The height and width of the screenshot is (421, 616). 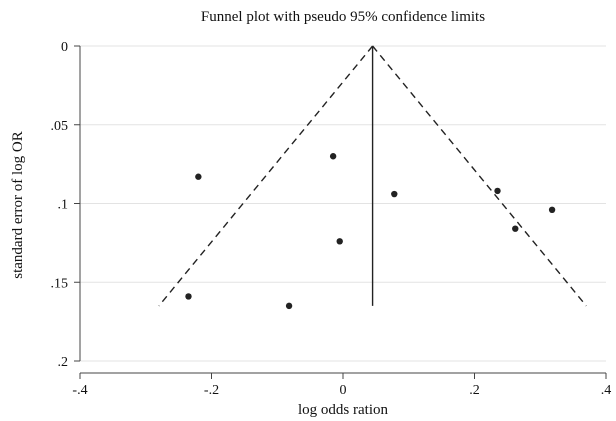 What do you see at coordinates (343, 410) in the screenshot?
I see `x-axis-label: log odds ration` at bounding box center [343, 410].